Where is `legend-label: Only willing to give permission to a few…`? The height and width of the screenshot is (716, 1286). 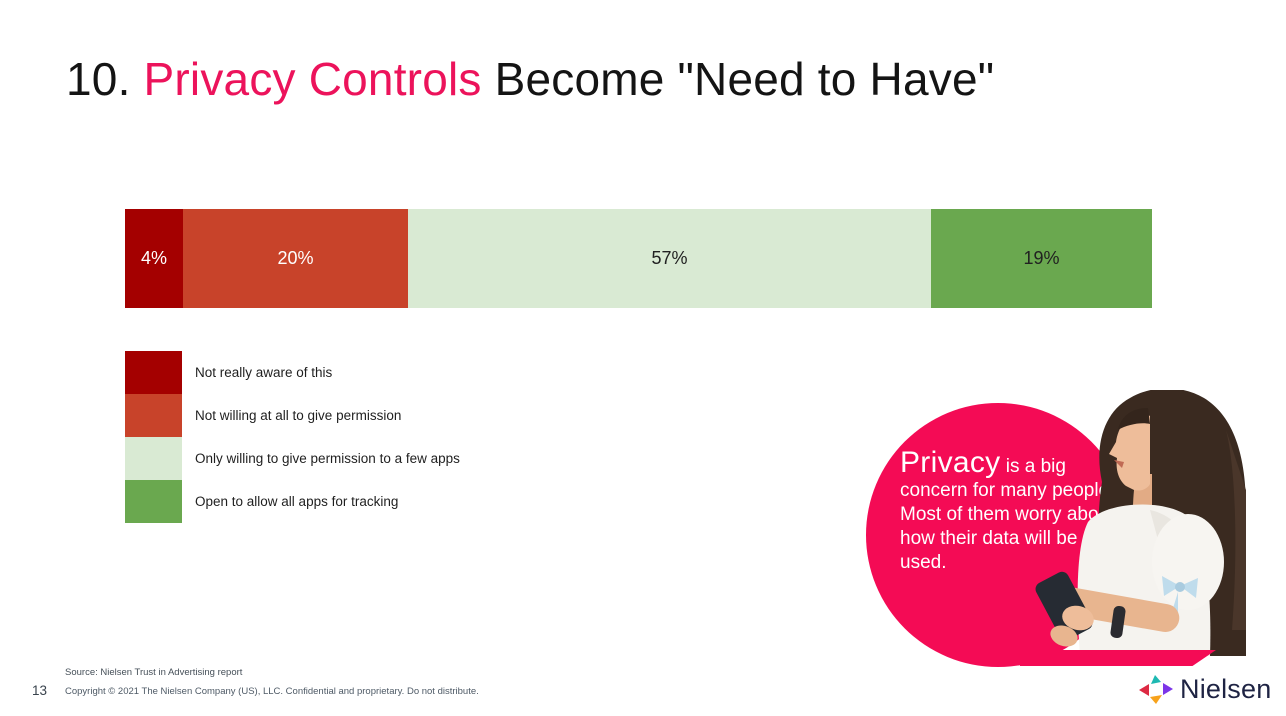 legend-label: Only willing to give permission to a few… is located at coordinates (327, 458).